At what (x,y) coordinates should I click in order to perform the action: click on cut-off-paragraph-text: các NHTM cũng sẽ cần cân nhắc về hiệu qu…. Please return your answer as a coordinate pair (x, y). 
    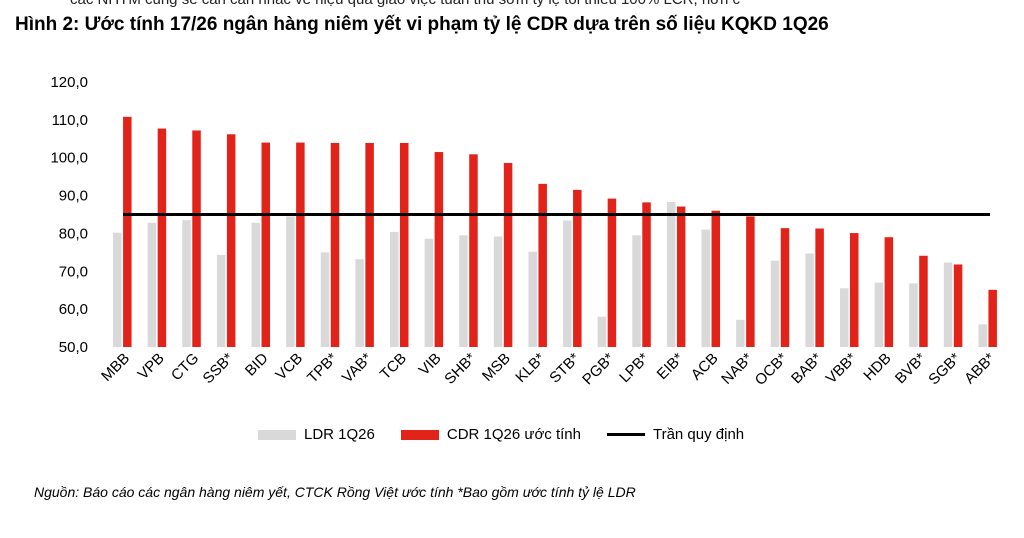
    Looking at the image, I should click on (405, 4).